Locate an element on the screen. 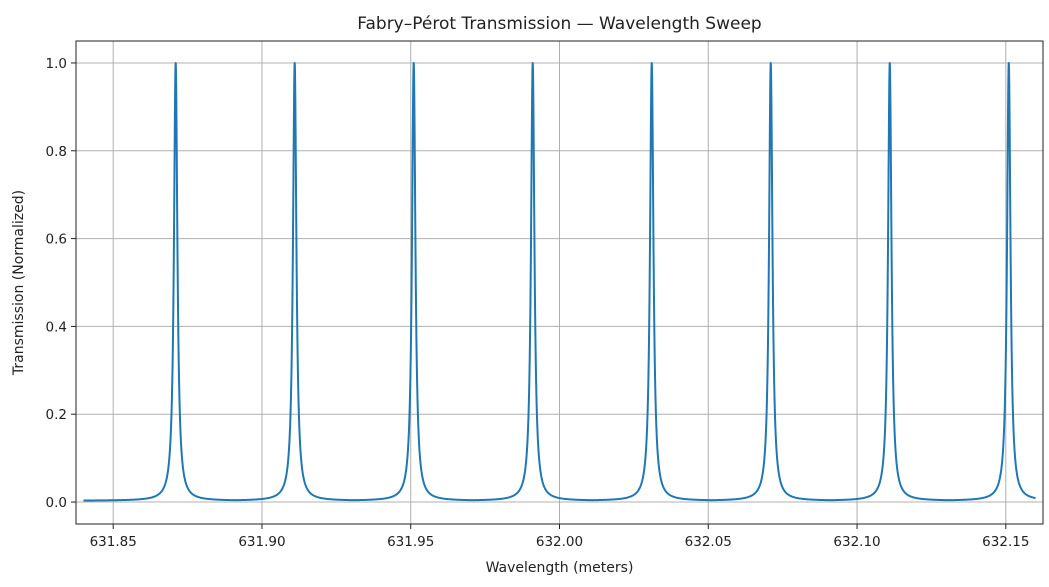  x-tick-label: 631.85 is located at coordinates (113, 542).